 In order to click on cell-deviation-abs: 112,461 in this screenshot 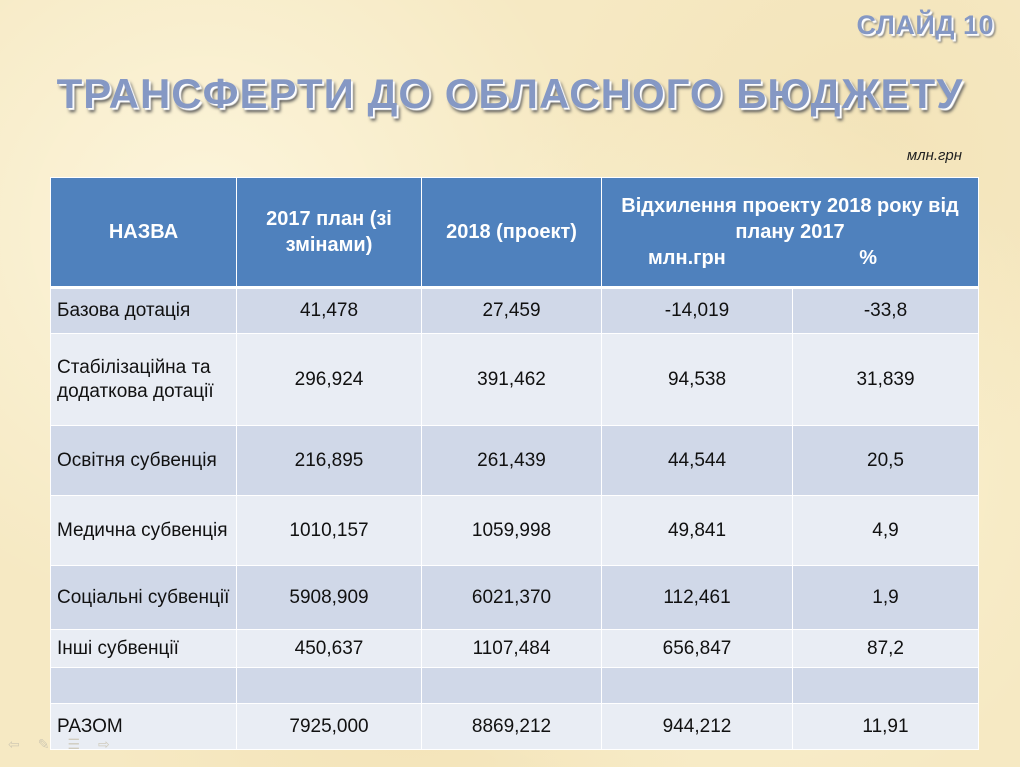, I will do `click(697, 597)`.